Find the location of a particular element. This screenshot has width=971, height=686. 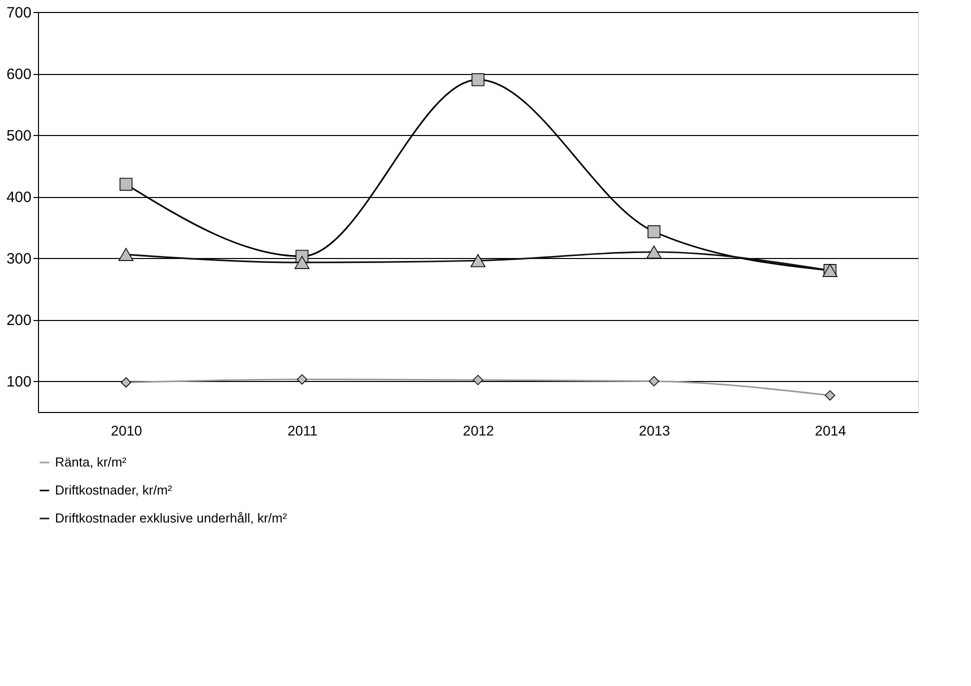

y-tick-label: 600 is located at coordinates (19, 75).